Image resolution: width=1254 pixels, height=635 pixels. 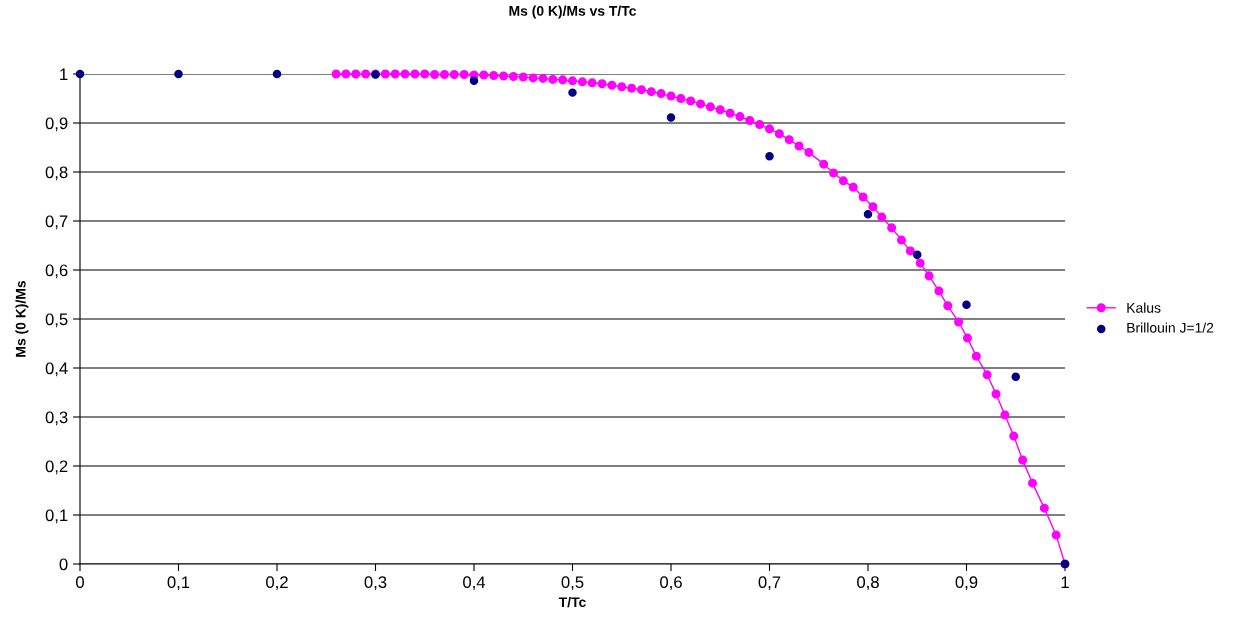 What do you see at coordinates (572, 583) in the screenshot?
I see `x-tick-label: 0,5` at bounding box center [572, 583].